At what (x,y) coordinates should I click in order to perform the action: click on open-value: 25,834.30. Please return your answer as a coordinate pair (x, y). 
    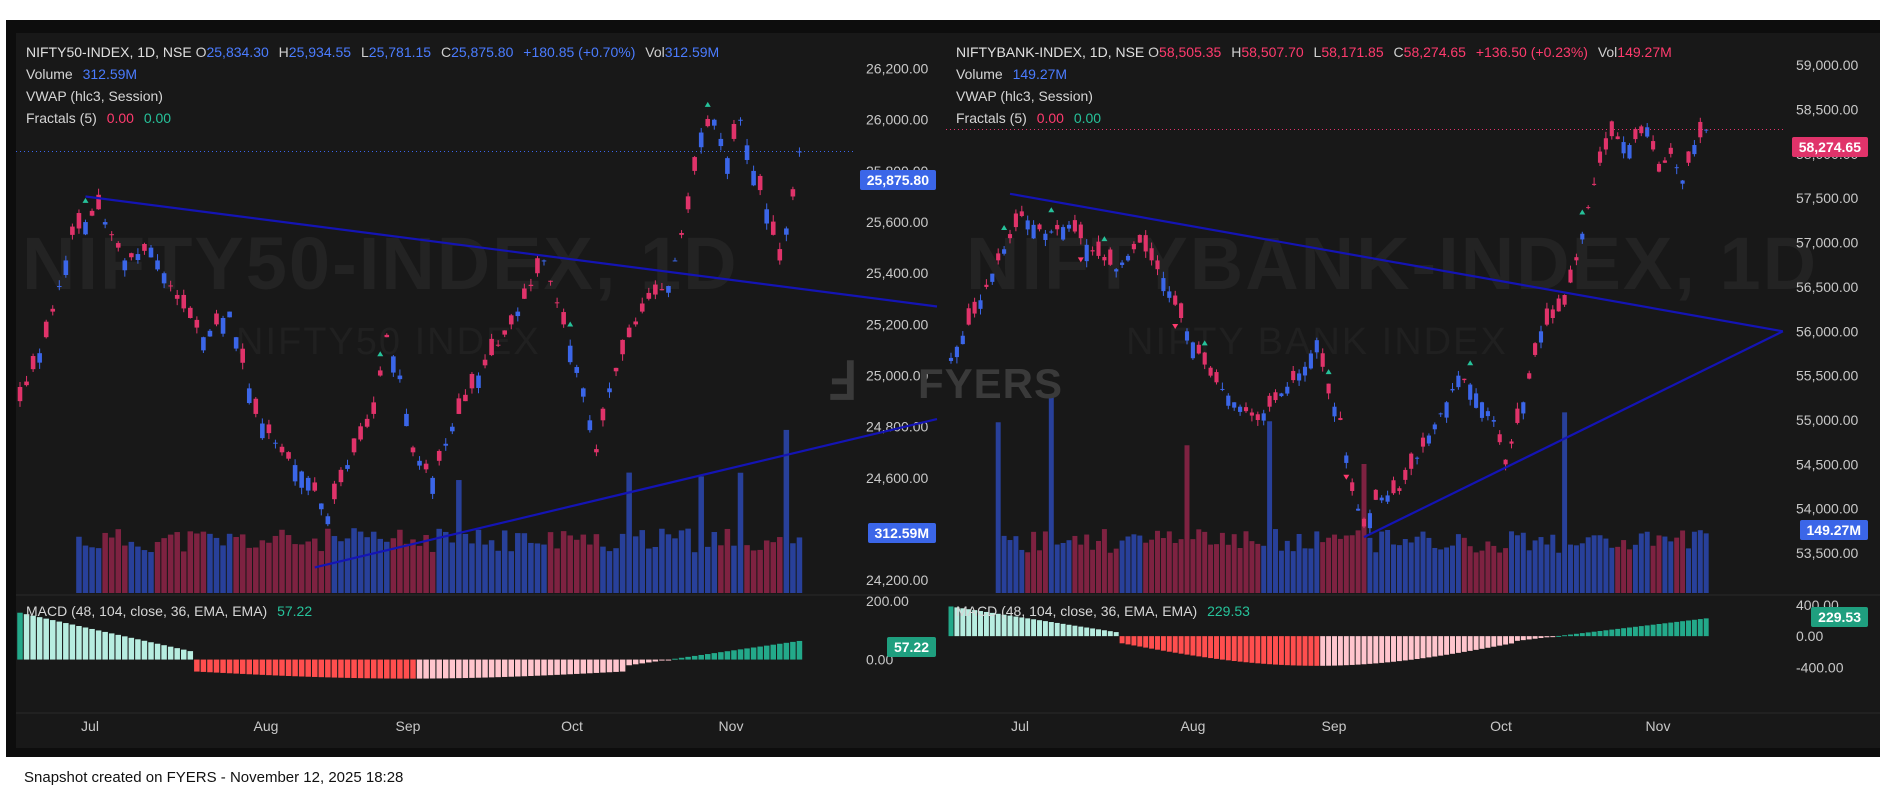
    Looking at the image, I should click on (237, 52).